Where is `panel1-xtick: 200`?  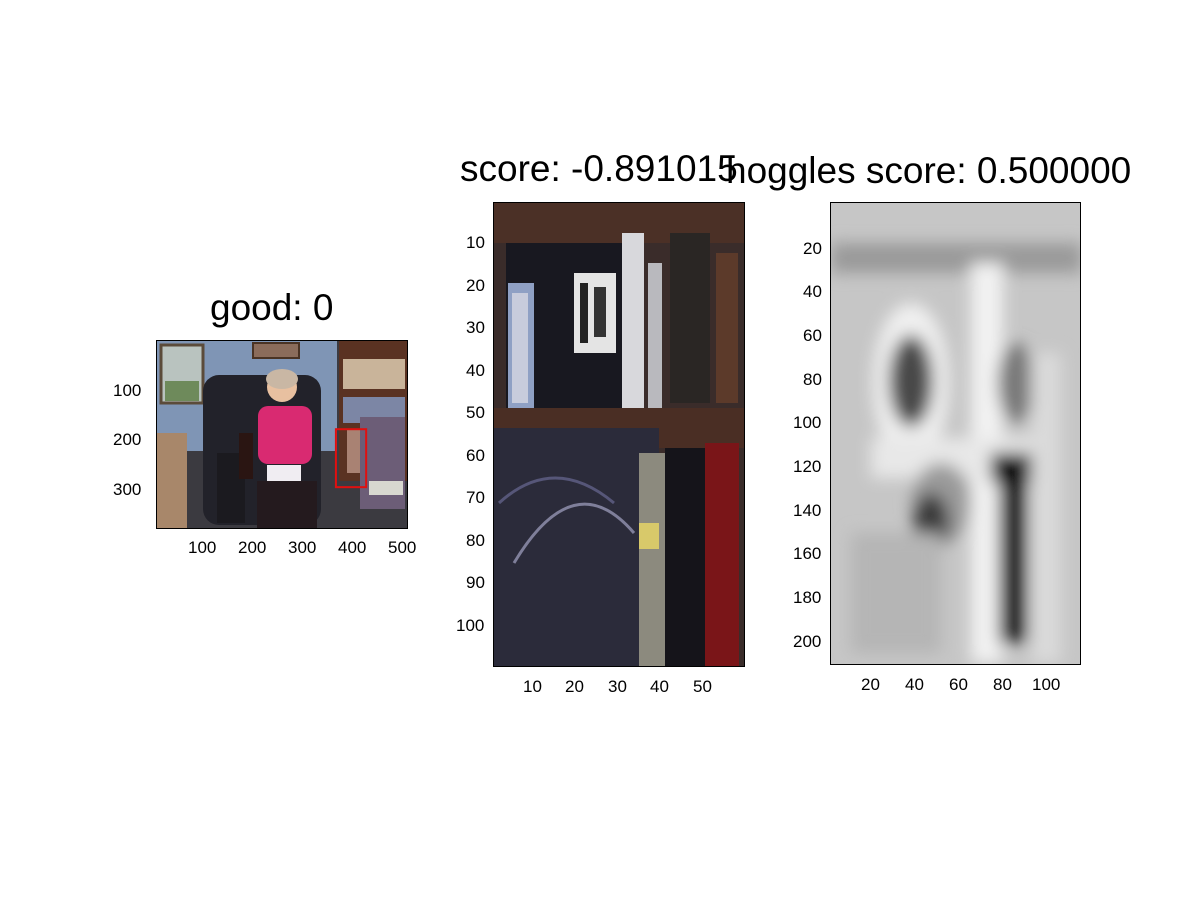 panel1-xtick: 200 is located at coordinates (252, 547).